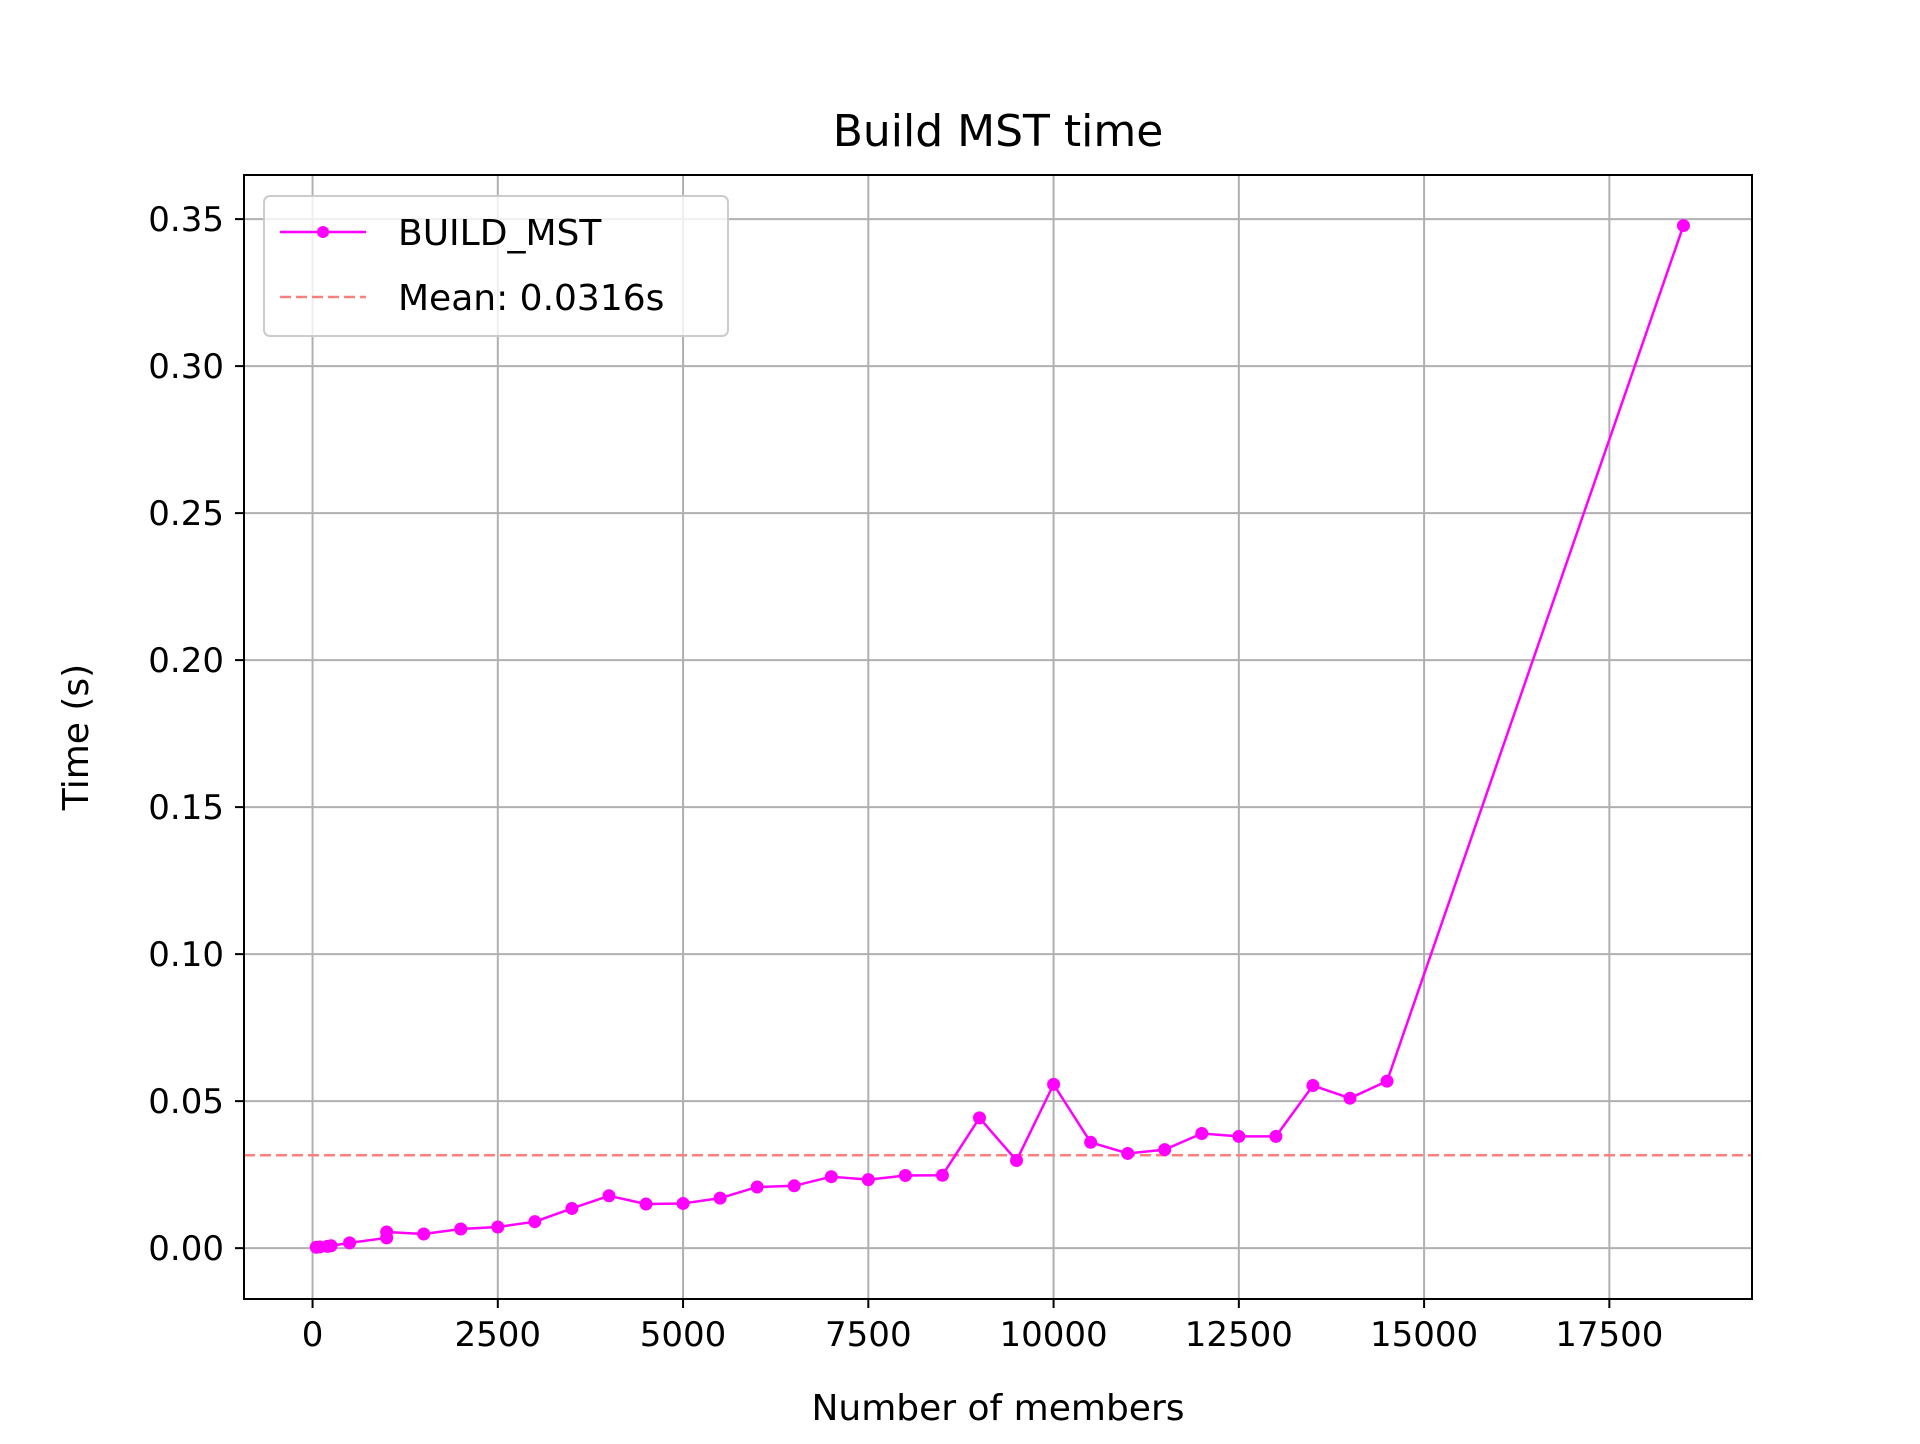  I want to click on y-tick-label: 0.10, so click(186, 955).